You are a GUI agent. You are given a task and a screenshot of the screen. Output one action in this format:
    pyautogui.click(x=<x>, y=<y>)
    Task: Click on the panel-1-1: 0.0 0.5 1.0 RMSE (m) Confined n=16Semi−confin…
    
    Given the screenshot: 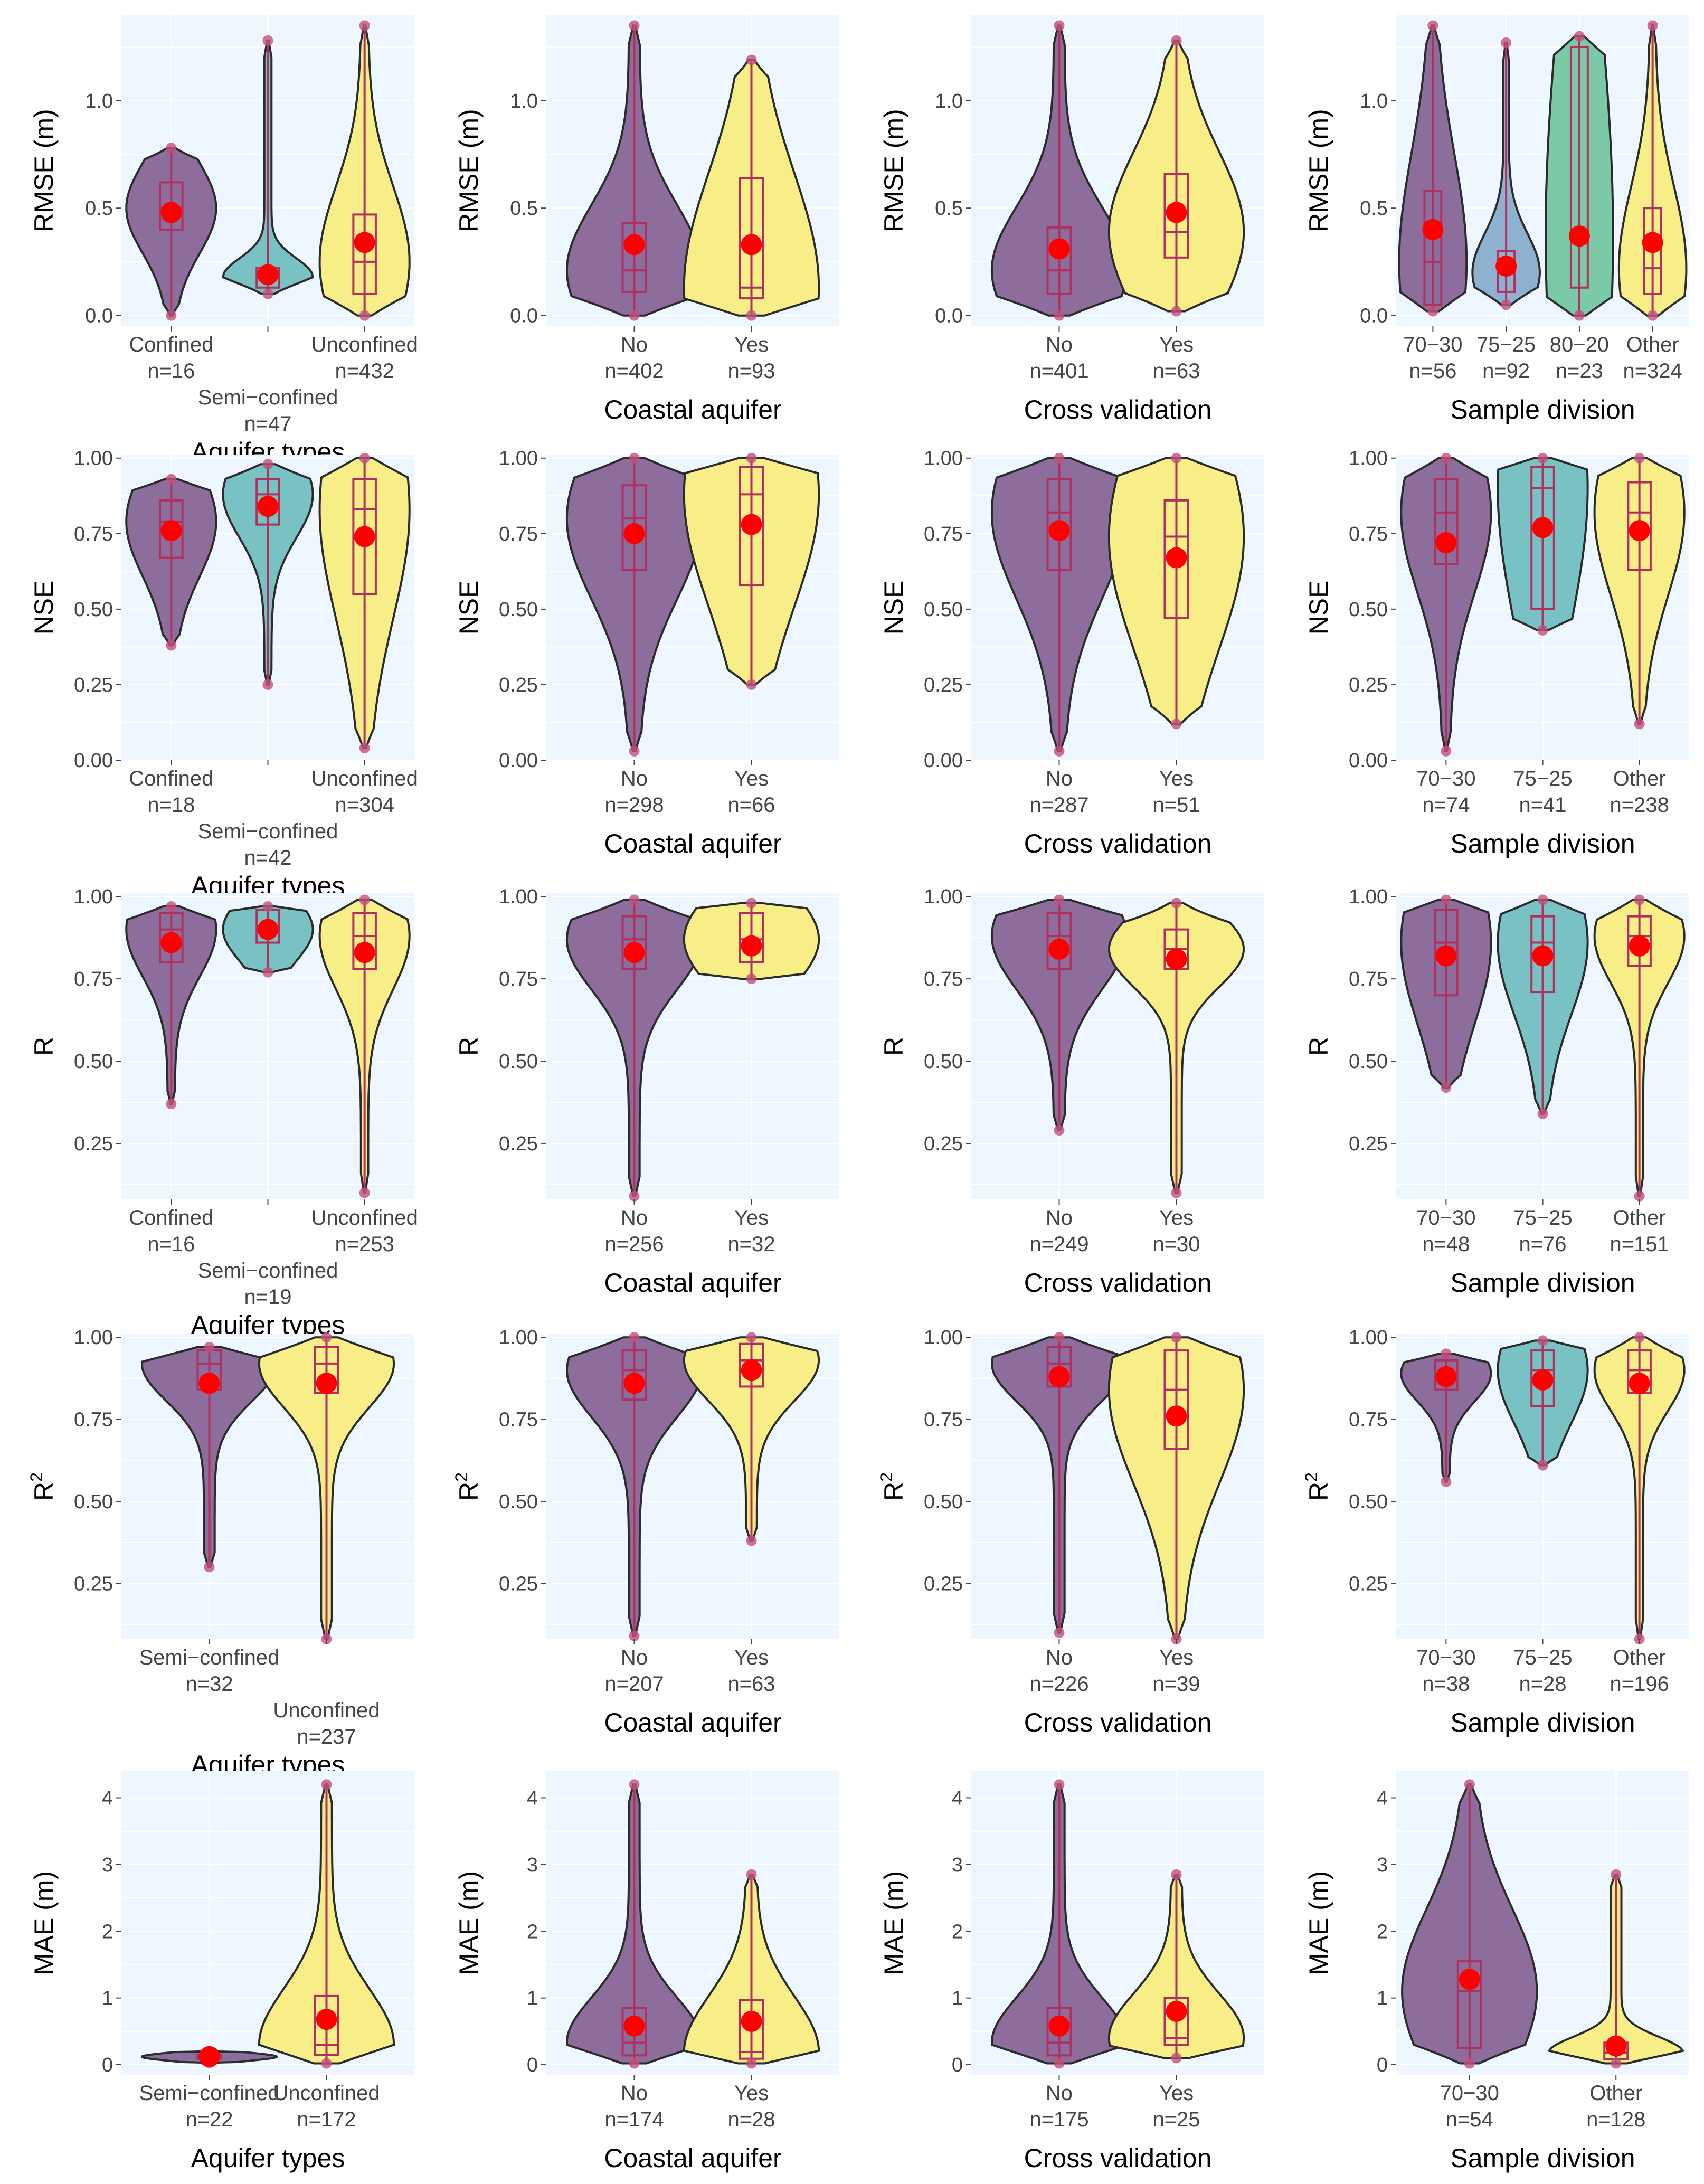 What is the action you would take?
    pyautogui.click(x=223, y=241)
    